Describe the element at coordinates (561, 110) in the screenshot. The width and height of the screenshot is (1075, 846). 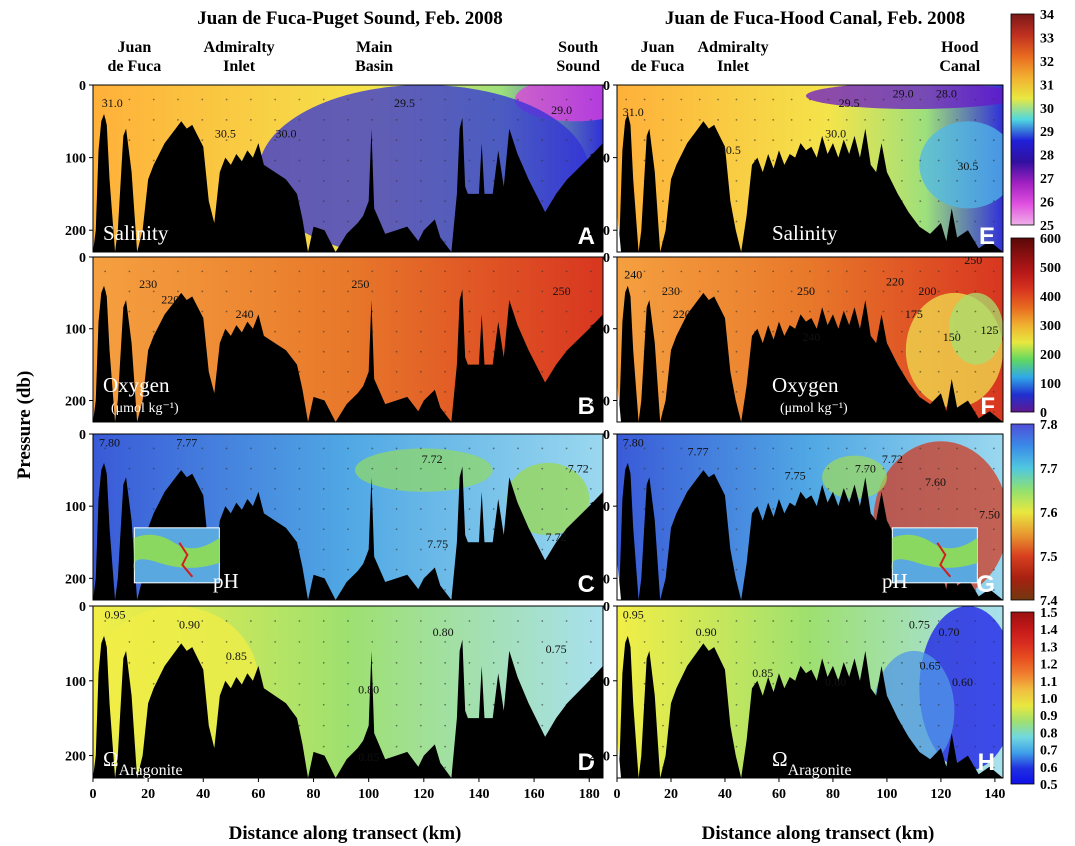
I see `contour-label: 29.0` at that location.